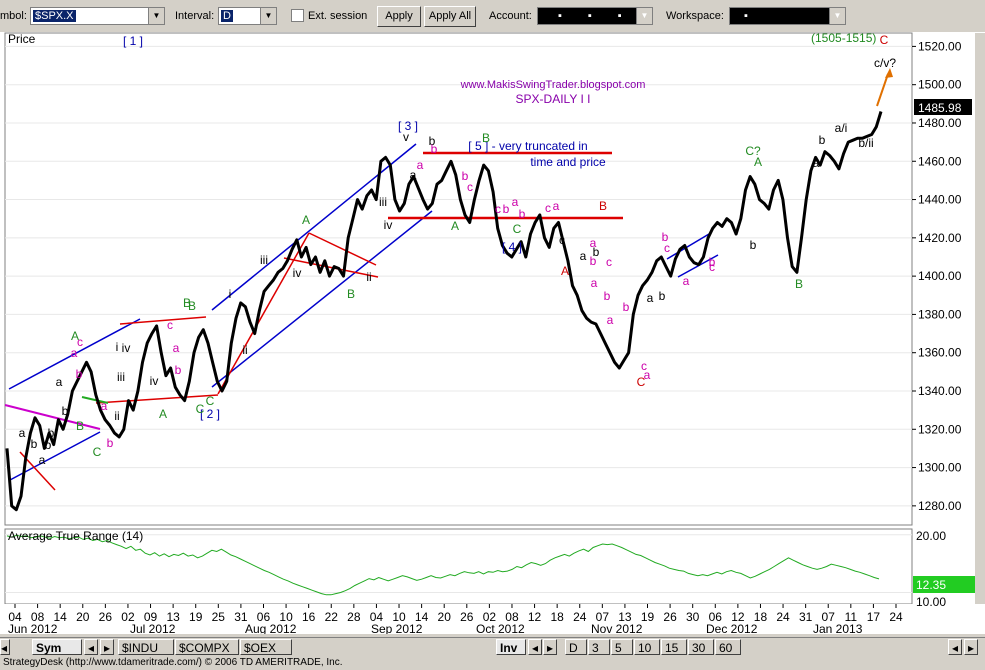 This screenshot has width=985, height=670. What do you see at coordinates (728, 647) in the screenshot?
I see `tab-interval-60: 60` at bounding box center [728, 647].